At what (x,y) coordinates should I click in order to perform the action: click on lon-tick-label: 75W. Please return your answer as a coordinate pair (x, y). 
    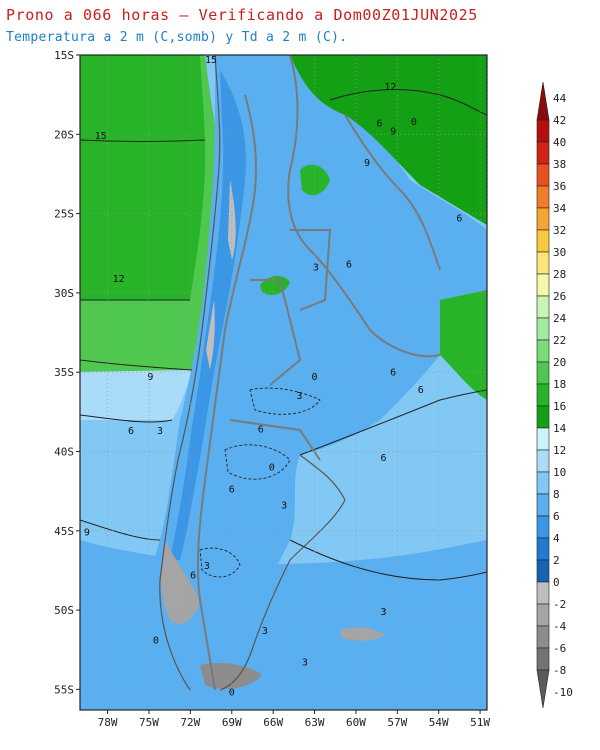
    Looking at the image, I should click on (149, 722).